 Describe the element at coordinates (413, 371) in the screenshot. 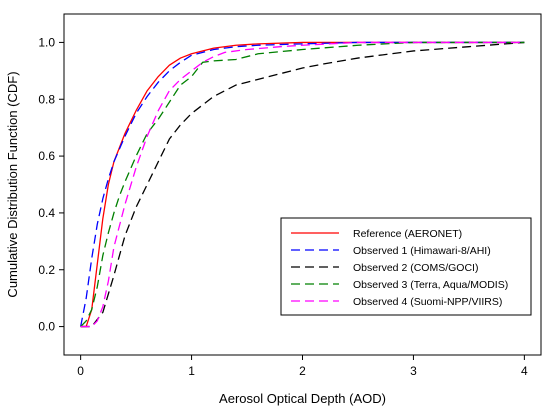

I see `x-tick-label: 3` at that location.